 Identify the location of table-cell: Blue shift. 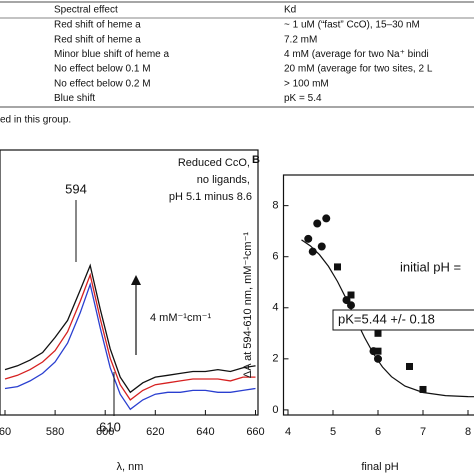
(74, 98).